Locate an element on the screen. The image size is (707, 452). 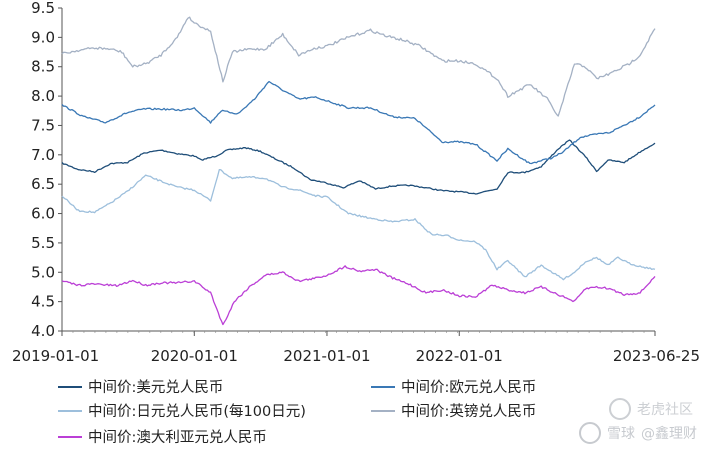
y-tick-label: 4.5 is located at coordinates (43, 302).